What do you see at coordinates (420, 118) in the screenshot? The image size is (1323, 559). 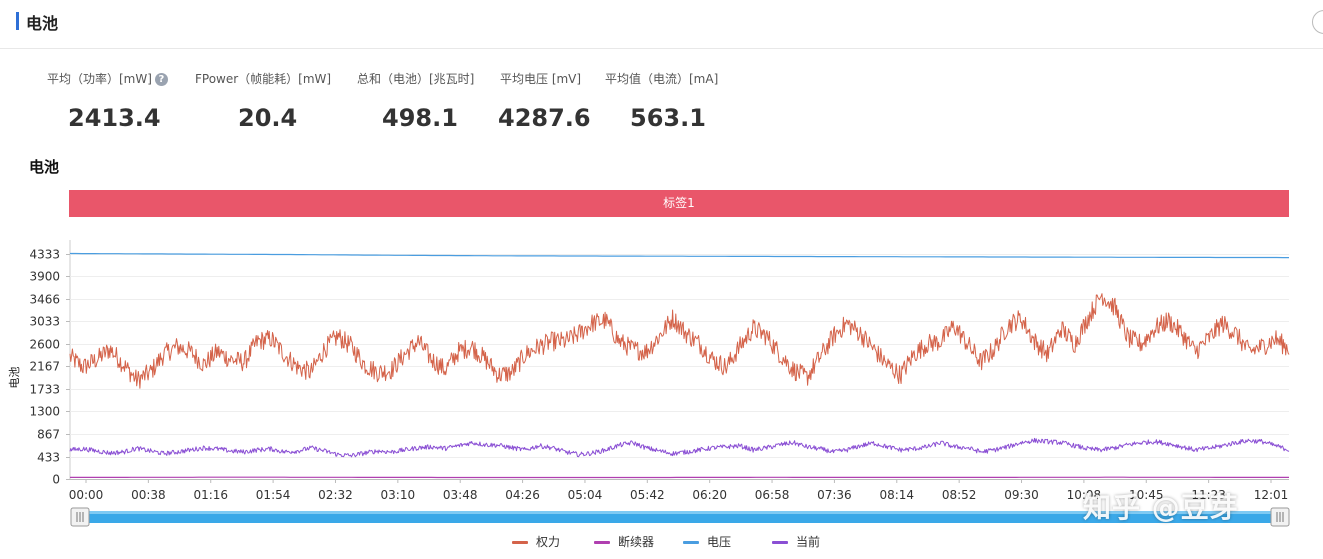 I see `stat-value: 498.1` at bounding box center [420, 118].